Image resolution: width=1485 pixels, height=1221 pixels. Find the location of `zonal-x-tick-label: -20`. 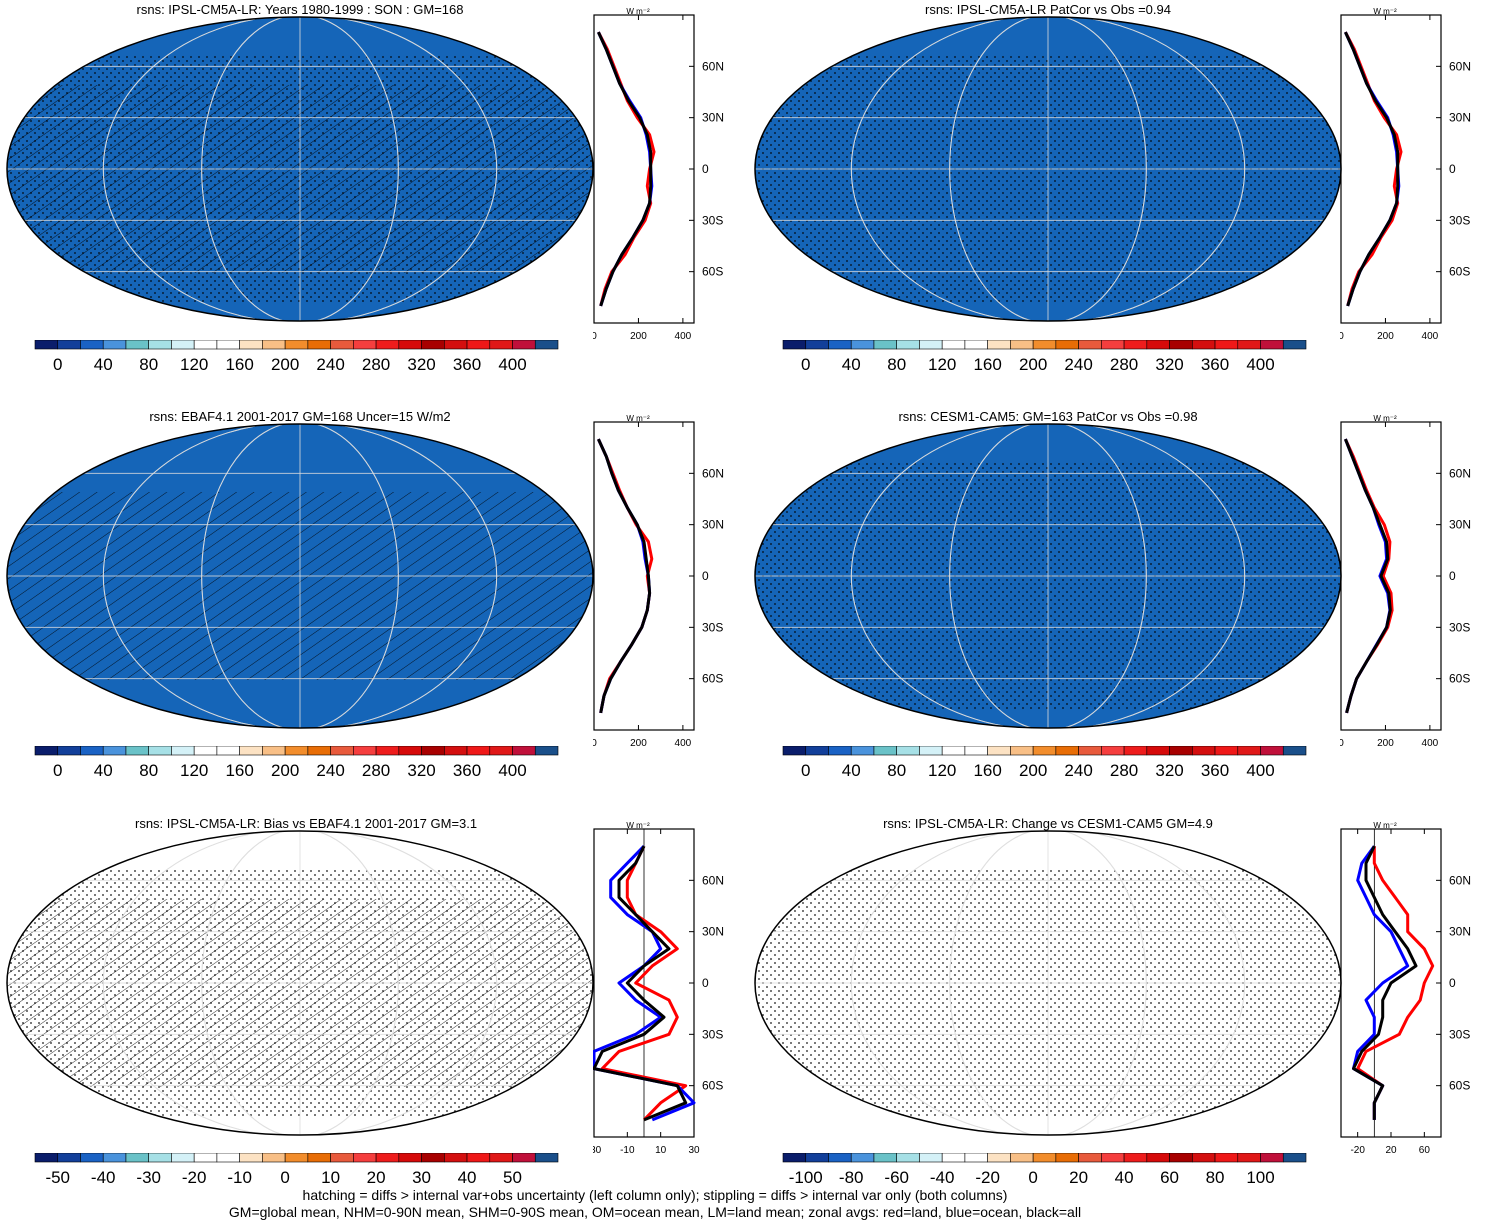

zonal-x-tick-label: -20 is located at coordinates (1357, 1150).